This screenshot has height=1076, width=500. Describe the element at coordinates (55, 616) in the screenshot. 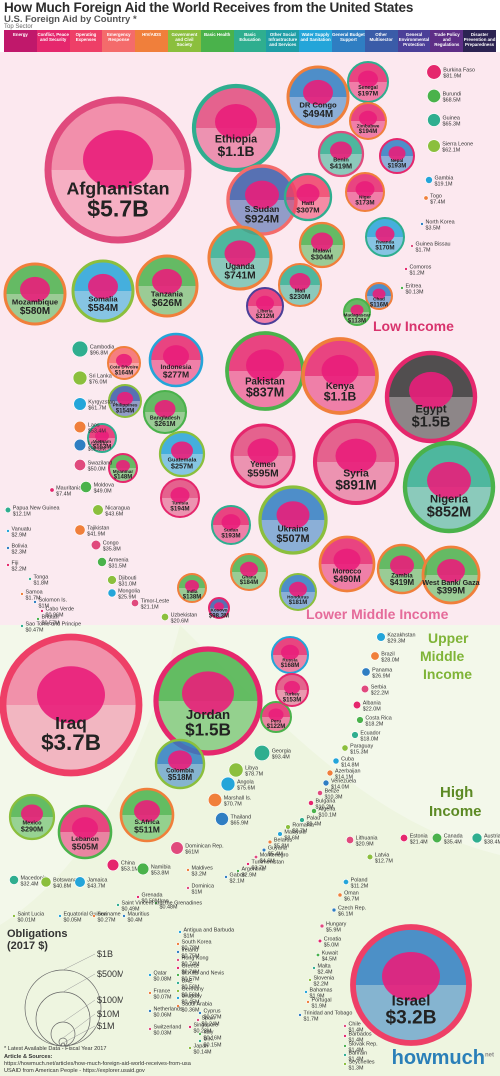

I see `dot-value-cabo-verde: $0.96M` at that location.